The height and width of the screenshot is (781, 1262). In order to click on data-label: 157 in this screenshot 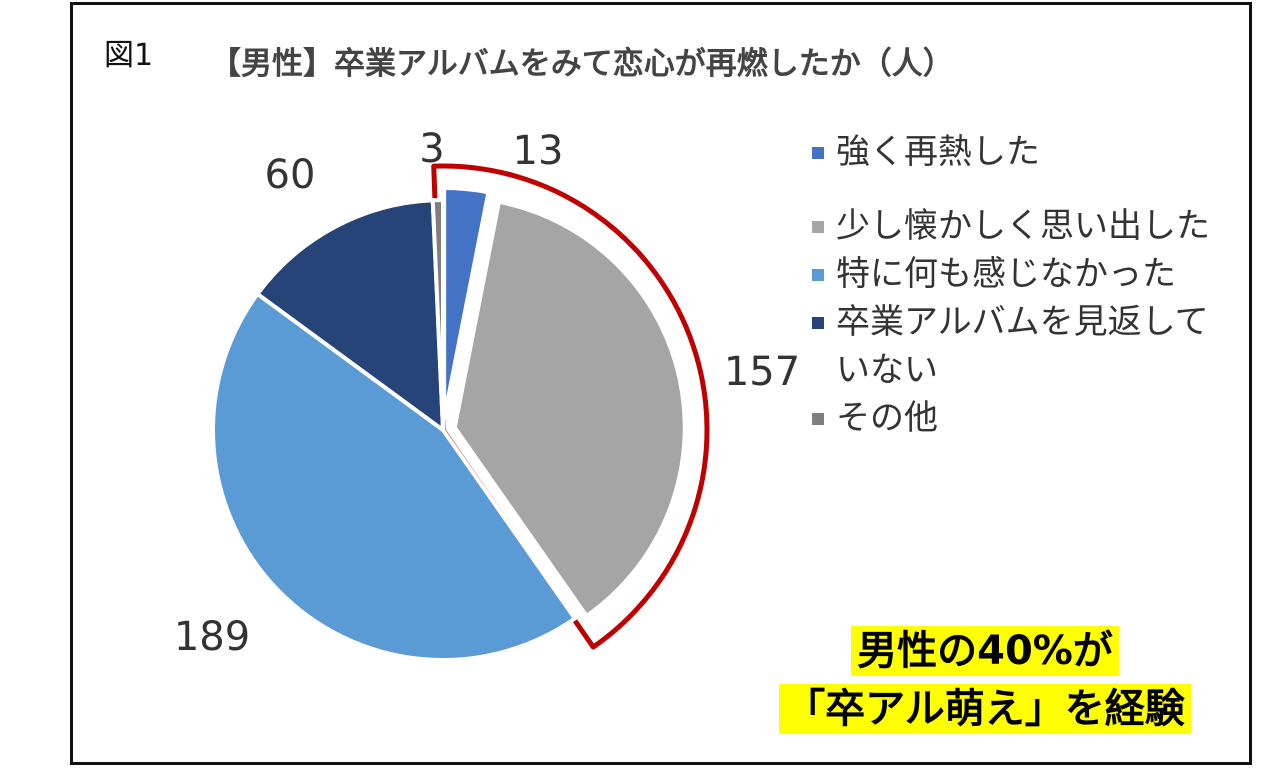, I will do `click(762, 372)`.